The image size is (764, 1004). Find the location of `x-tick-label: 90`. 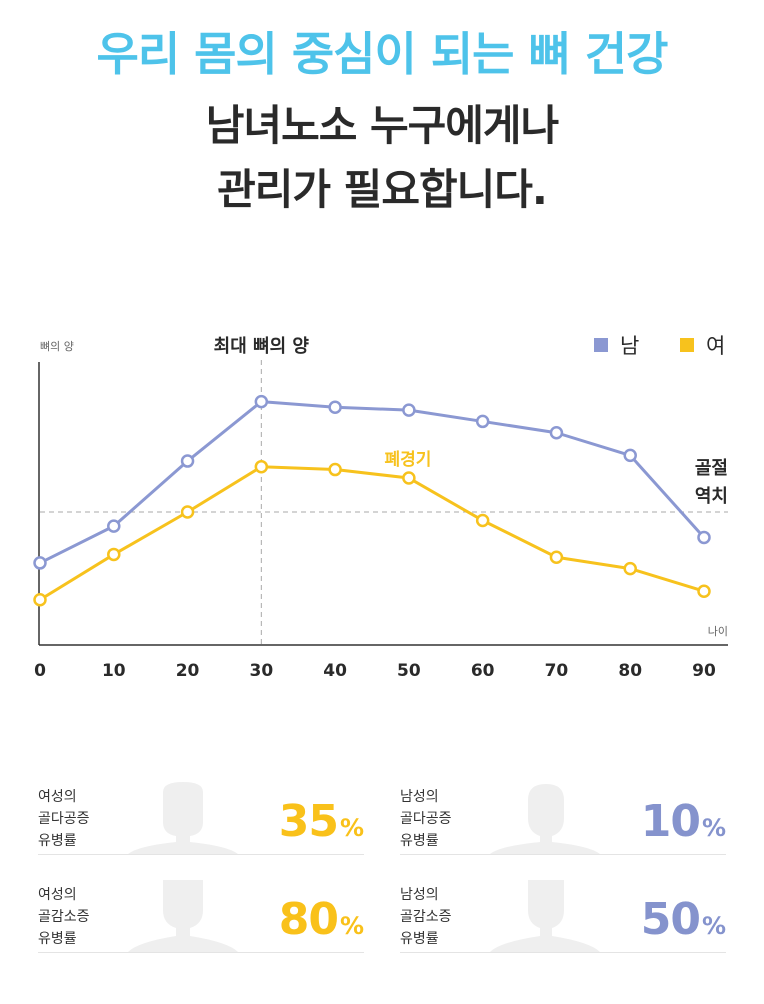

x-tick-label: 90 is located at coordinates (704, 671).